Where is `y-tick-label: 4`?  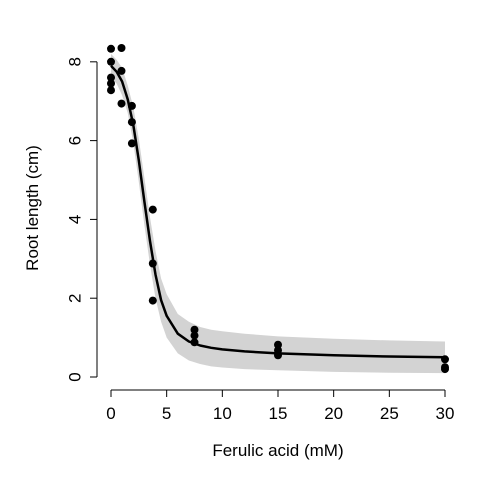
y-tick-label: 4 is located at coordinates (74, 219).